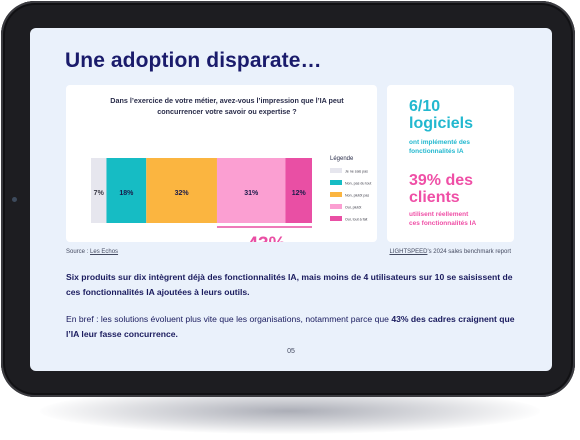  I want to click on legend-label-2: Non, pas du tout, so click(358, 183).